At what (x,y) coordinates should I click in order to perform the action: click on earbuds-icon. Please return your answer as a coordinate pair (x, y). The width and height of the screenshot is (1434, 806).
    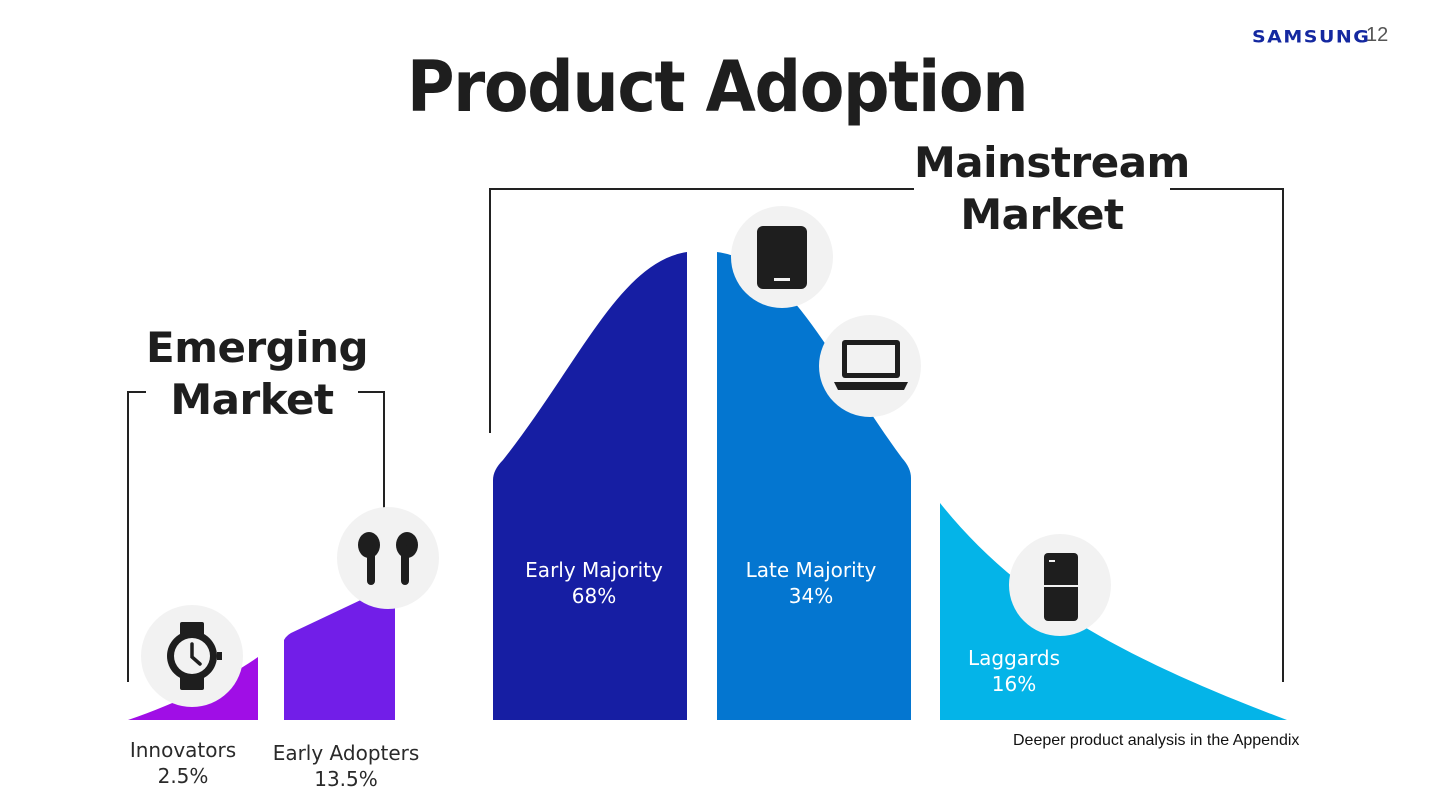
    Looking at the image, I should click on (388, 558).